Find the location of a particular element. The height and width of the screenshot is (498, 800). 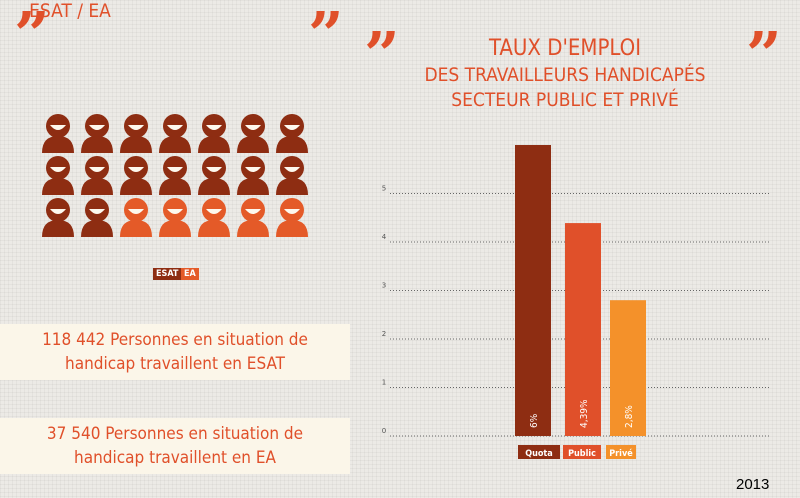

bar-data-label: 2,8% is located at coordinates (629, 416).